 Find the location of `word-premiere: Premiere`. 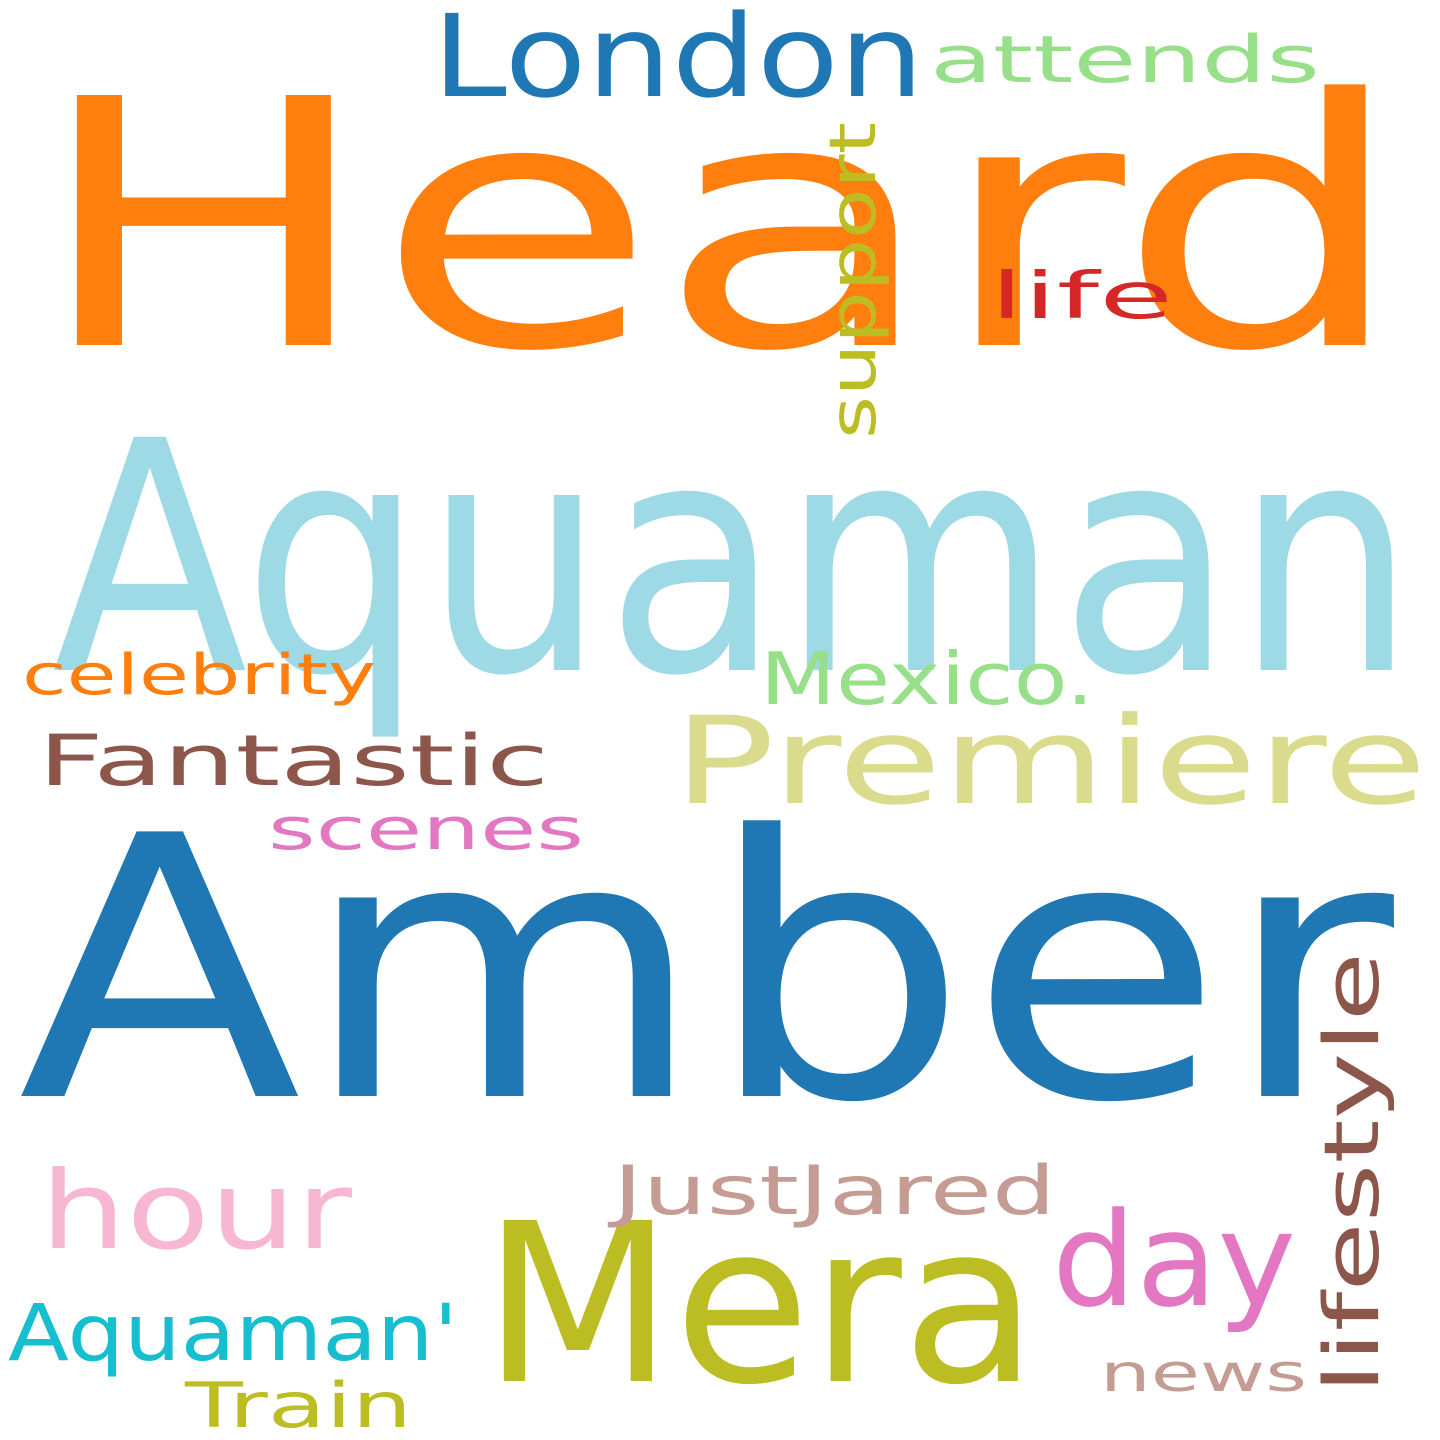

word-premiere: Premiere is located at coordinates (1050, 761).